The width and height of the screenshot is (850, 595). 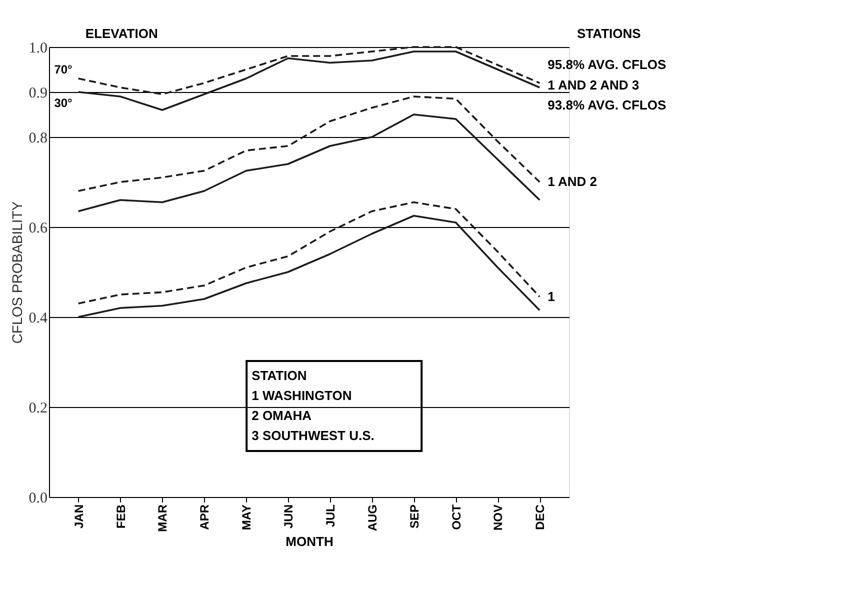 I want to click on y-tick-label: 0.9, so click(x=38, y=94).